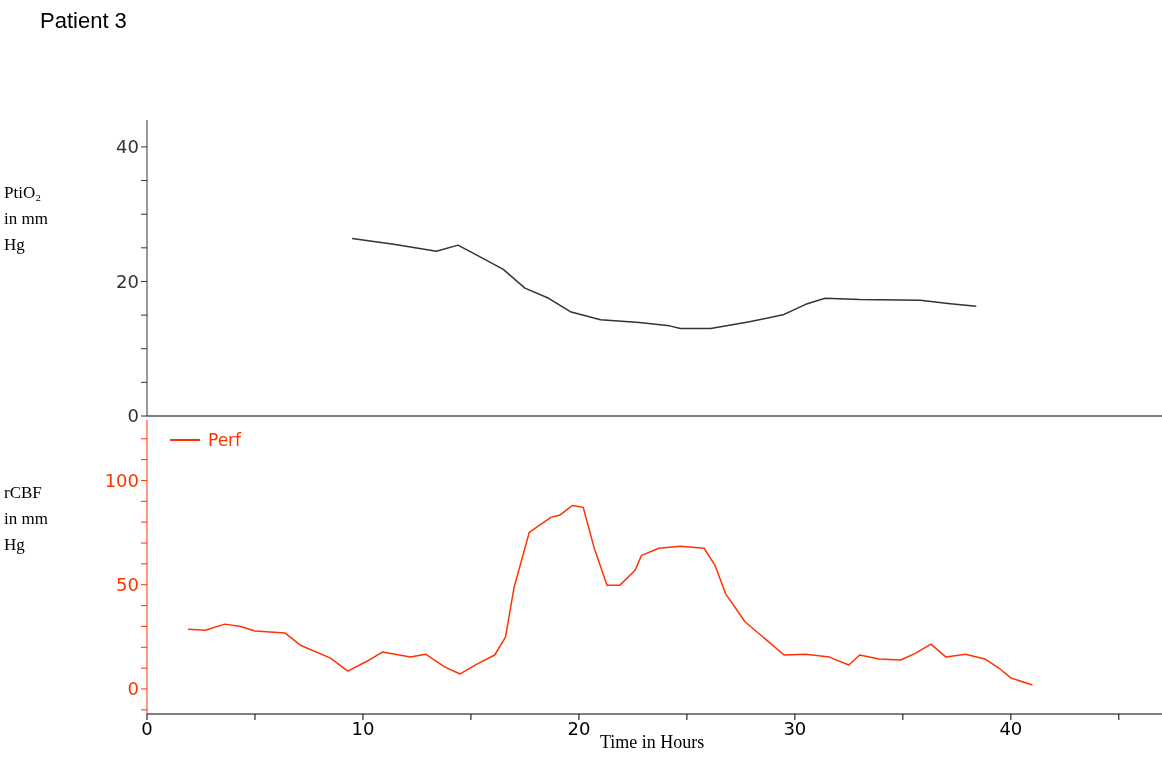 Image resolution: width=1162 pixels, height=764 pixels. What do you see at coordinates (652, 742) in the screenshot?
I see `x-axis-title: Time in Hours` at bounding box center [652, 742].